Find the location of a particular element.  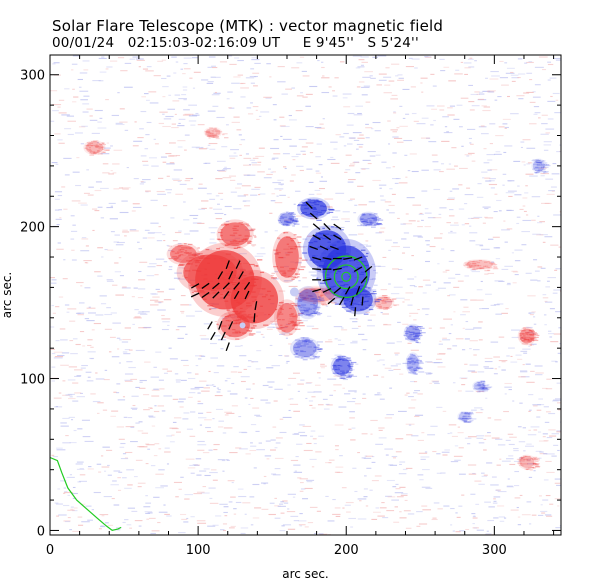

vector is located at coordinates (362, 301).